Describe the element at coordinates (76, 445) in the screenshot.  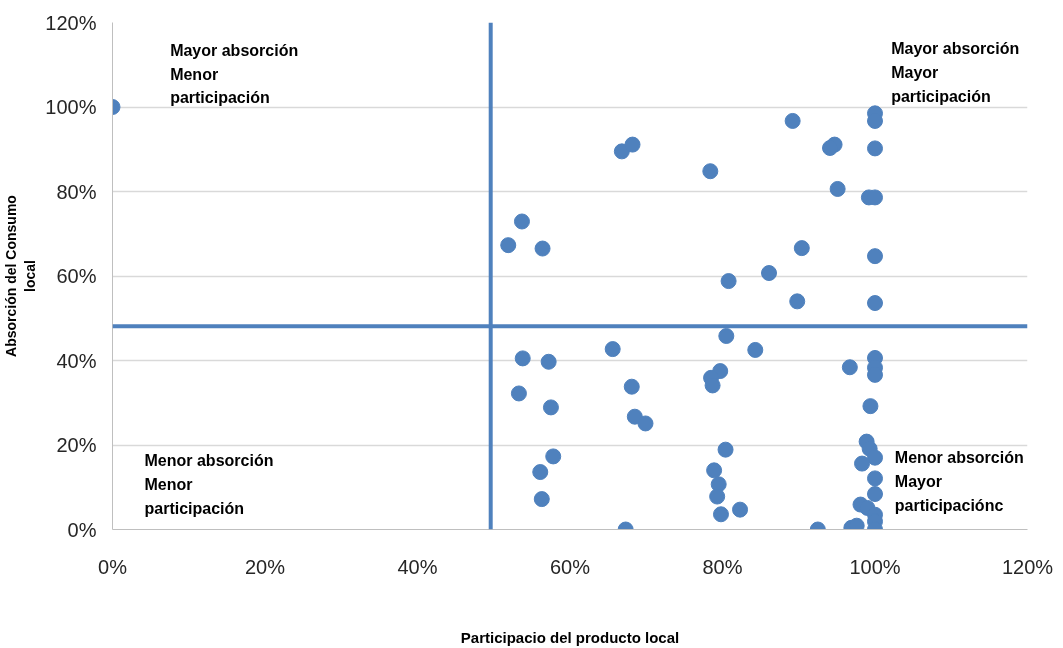
I see `y-tick-label: 20%` at that location.